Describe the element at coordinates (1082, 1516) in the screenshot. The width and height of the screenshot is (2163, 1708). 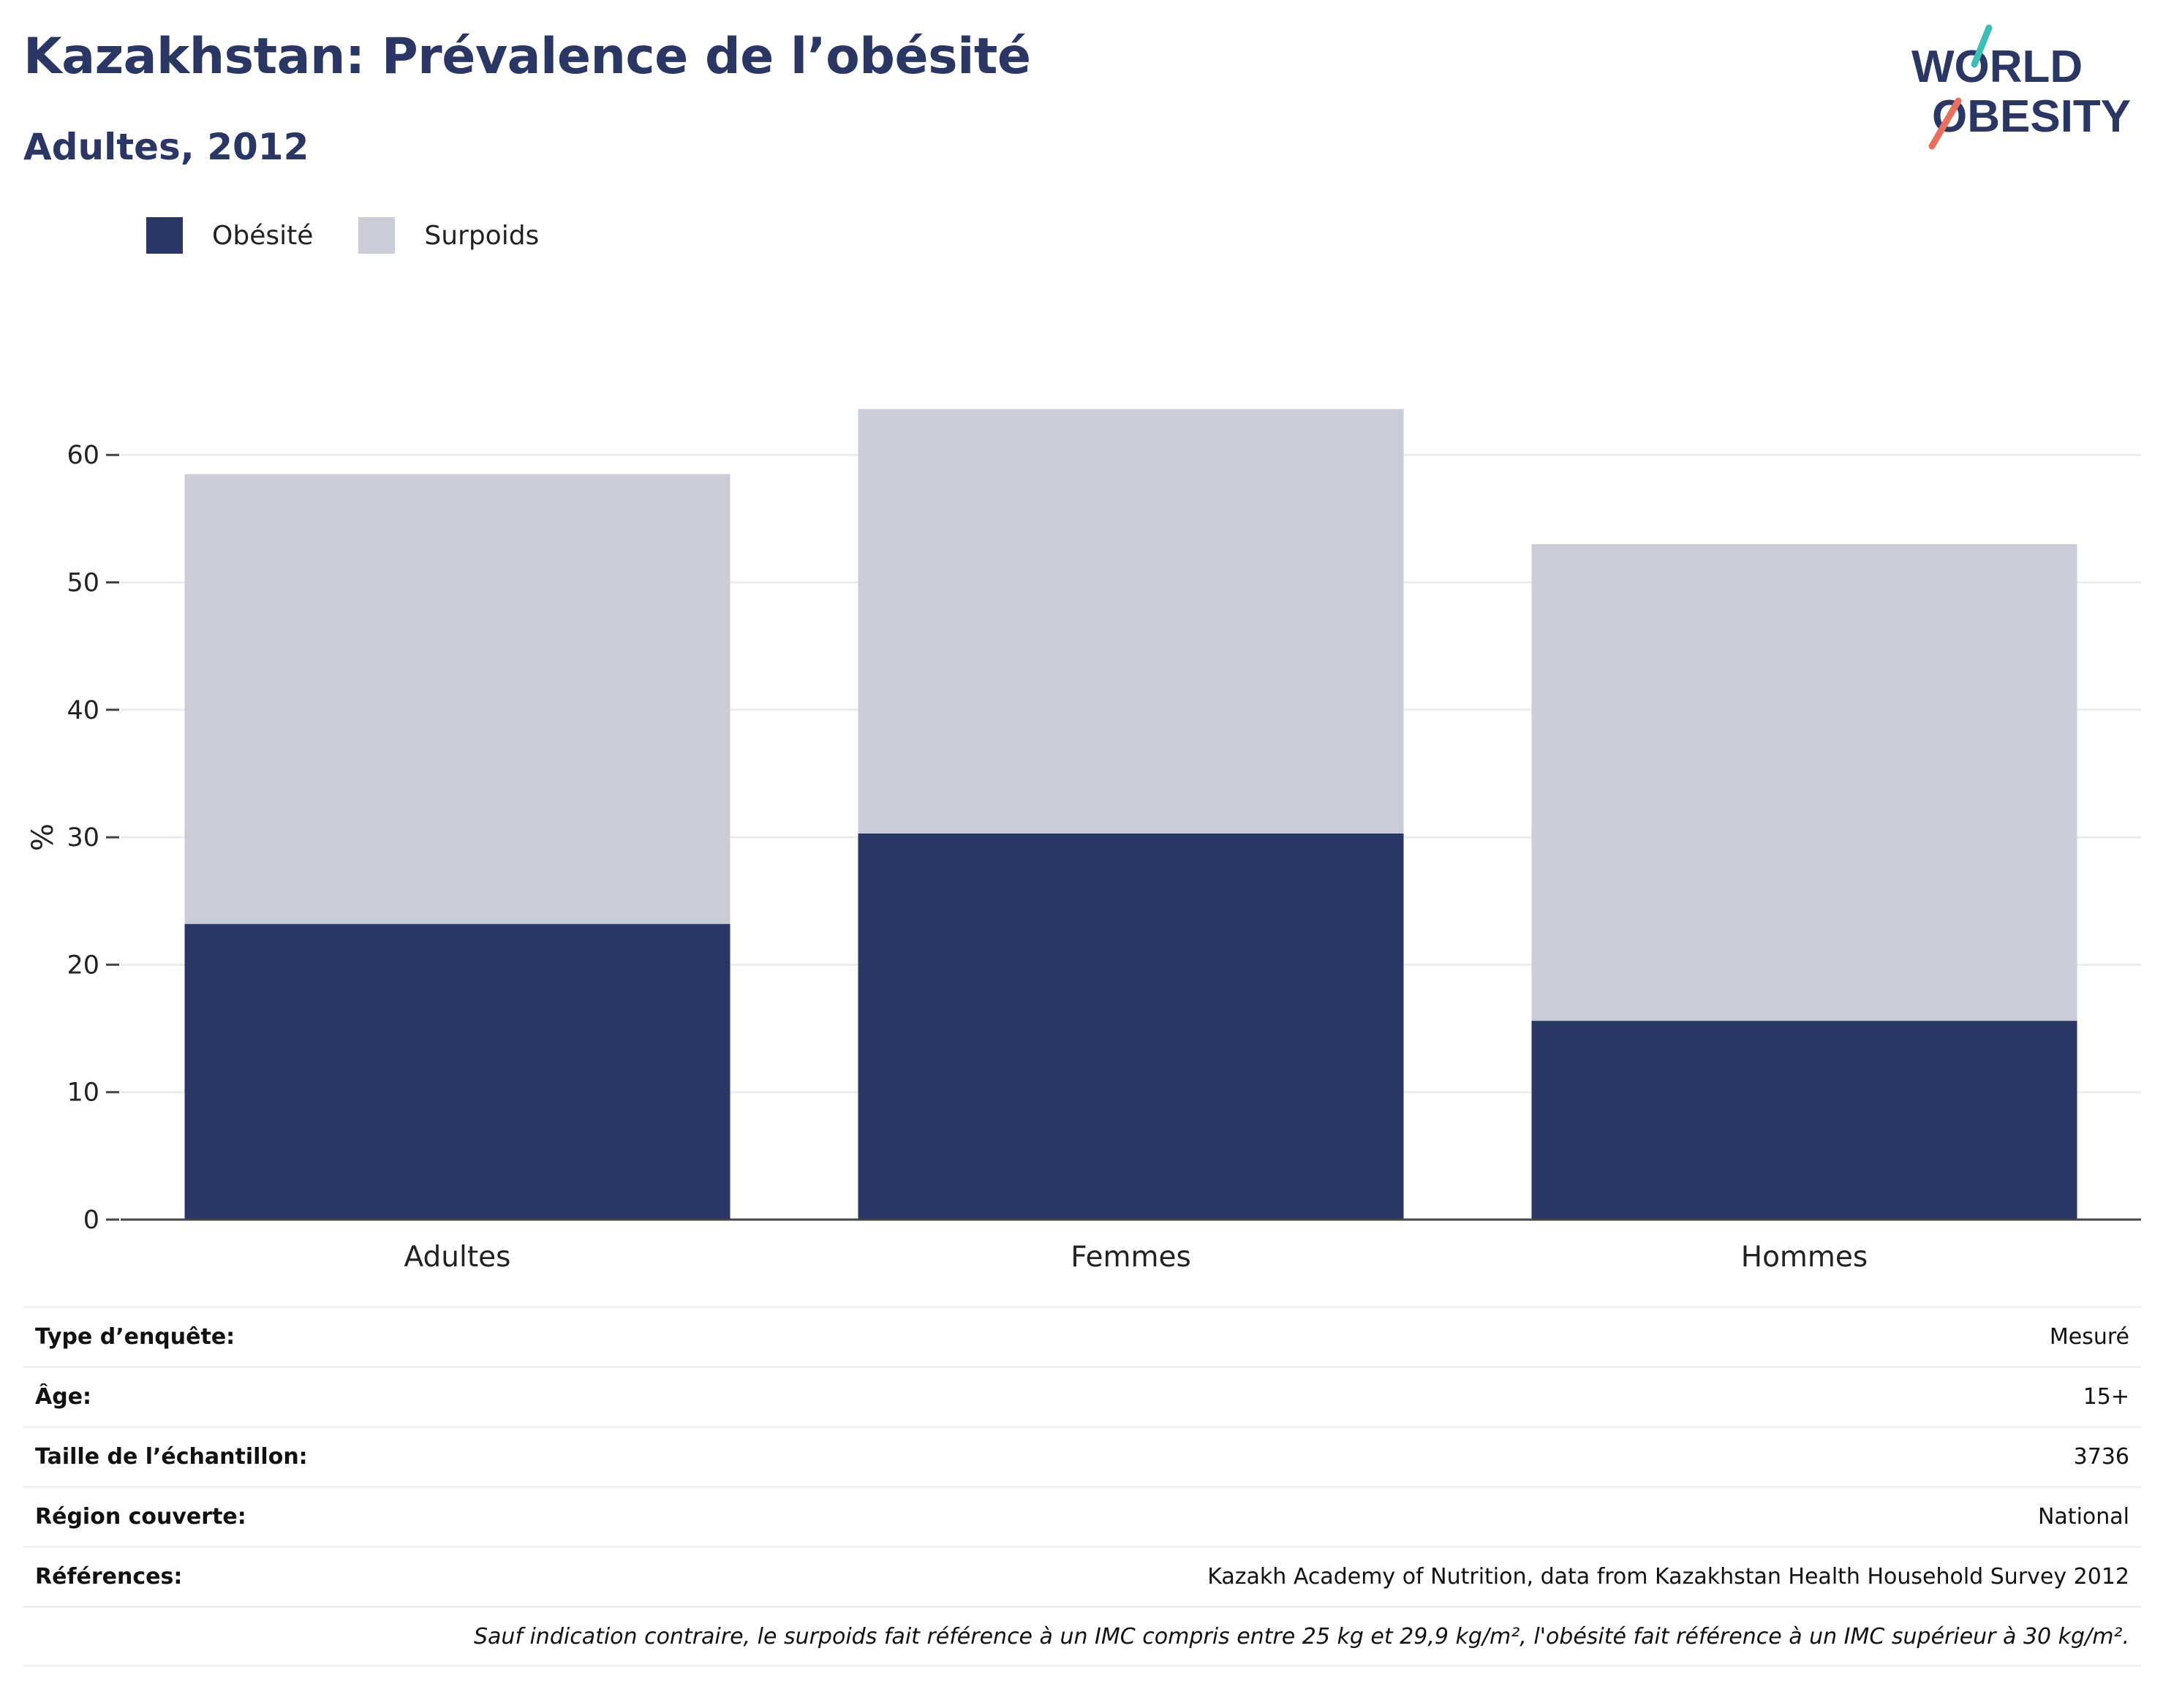
I see `info-row-region: Région couverte: National` at that location.